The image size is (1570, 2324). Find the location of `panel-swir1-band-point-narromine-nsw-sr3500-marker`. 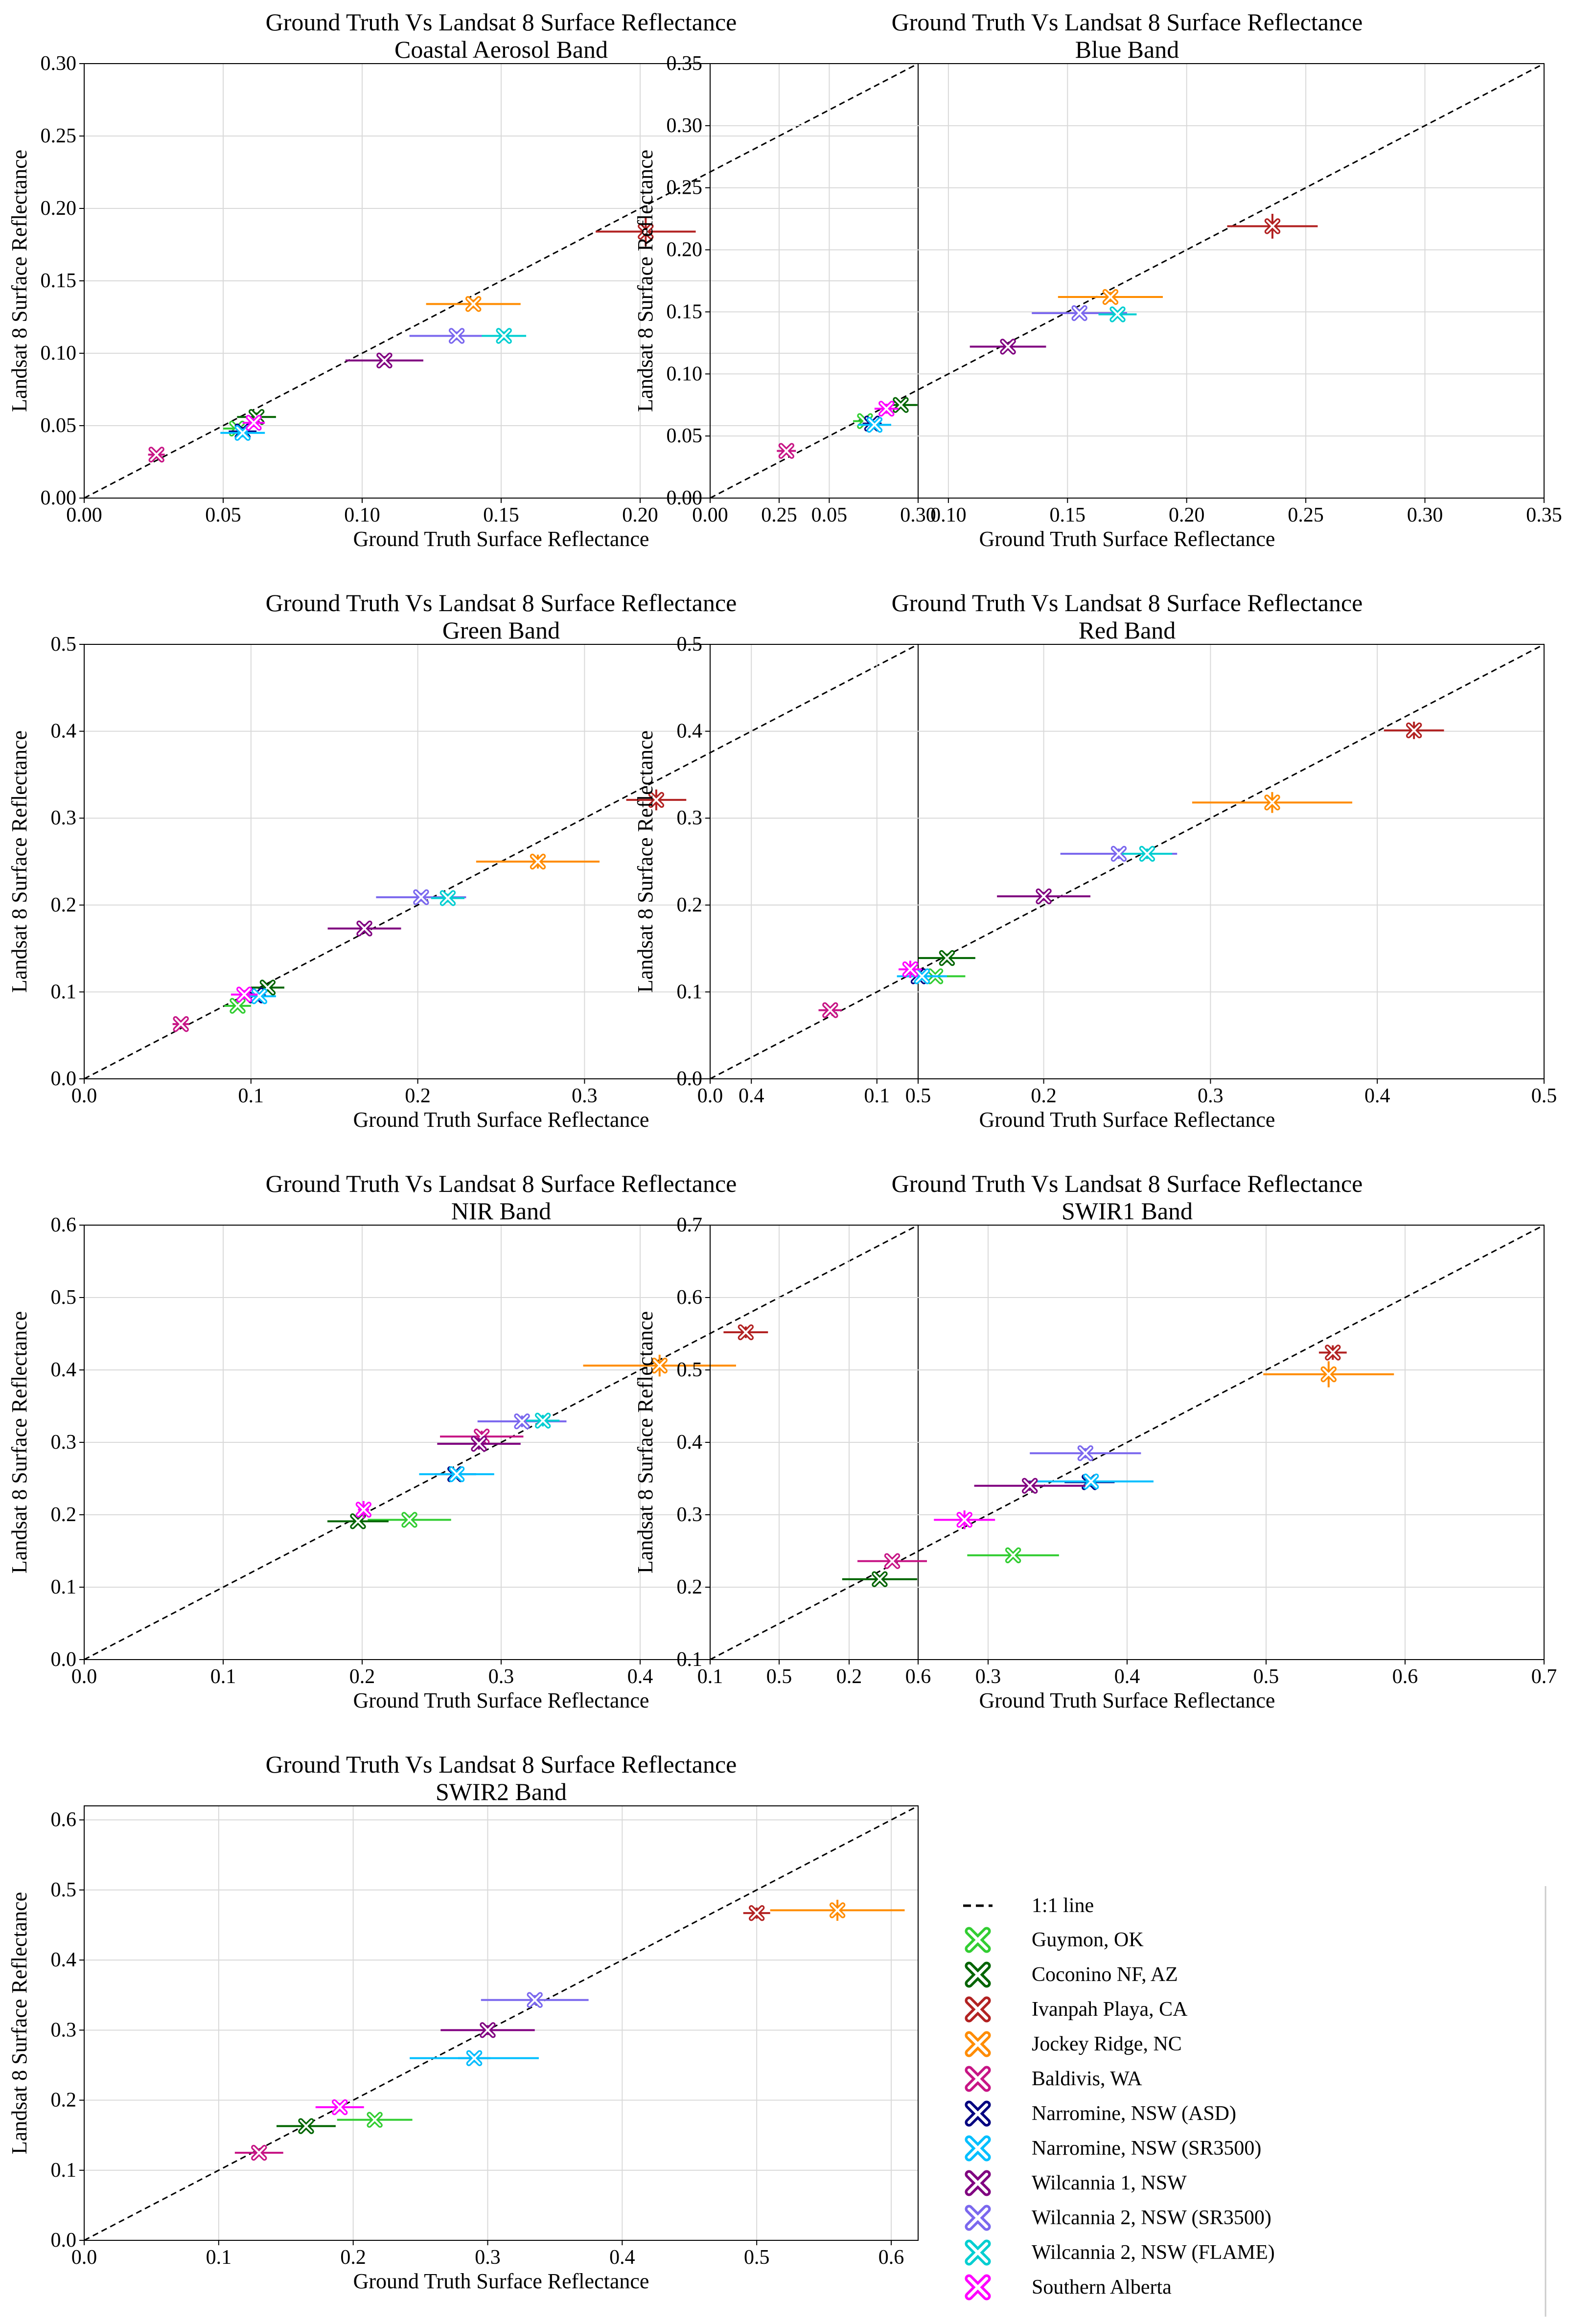

panel-swir1-band-point-narromine-nsw-sr3500-marker is located at coordinates (1091, 1482).